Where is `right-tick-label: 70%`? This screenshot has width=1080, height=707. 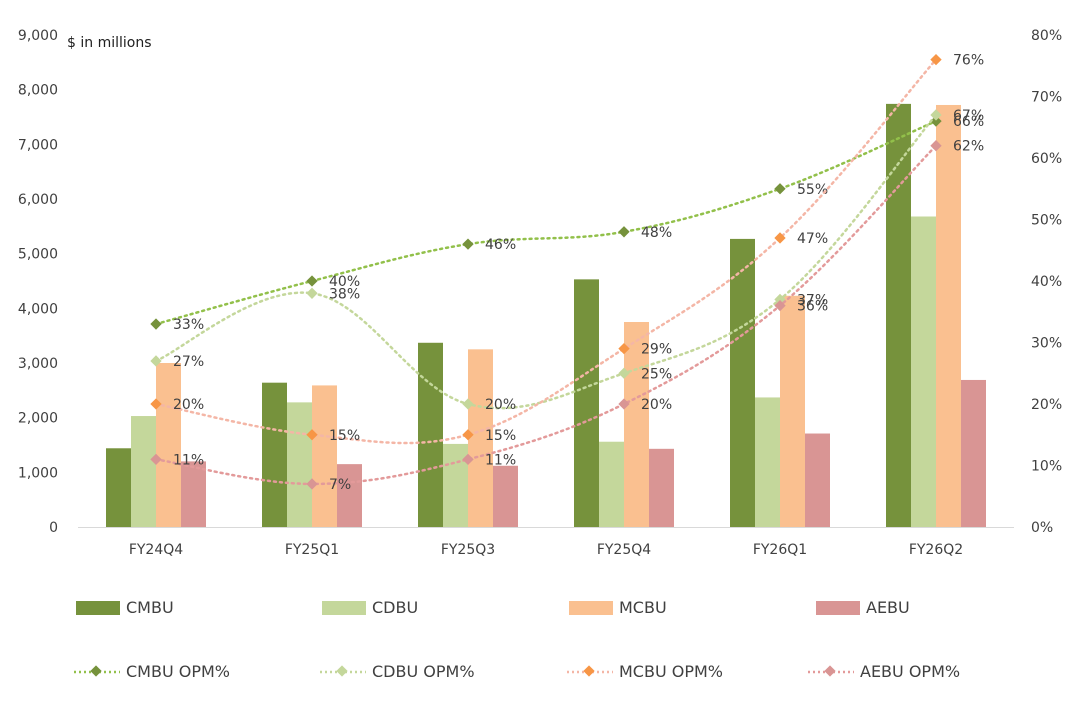
right-tick-label: 70% is located at coordinates (1046, 98).